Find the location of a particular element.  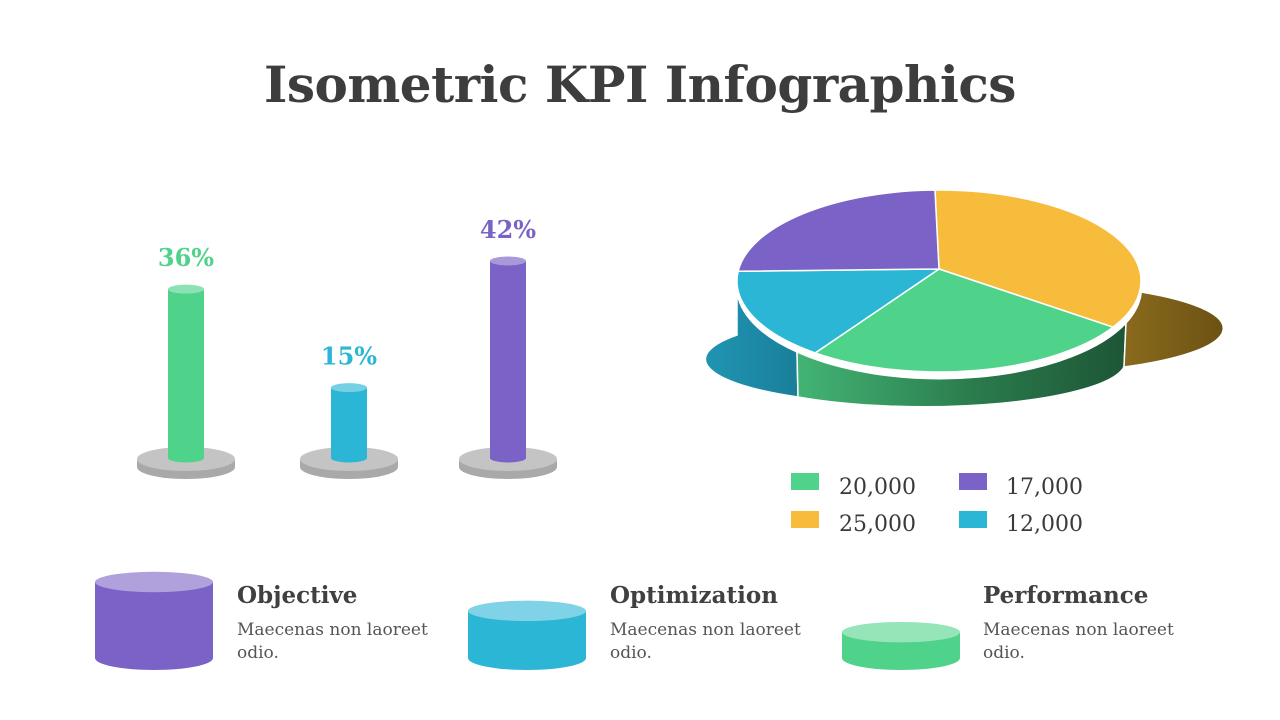

pie-side-green is located at coordinates (961, 364).